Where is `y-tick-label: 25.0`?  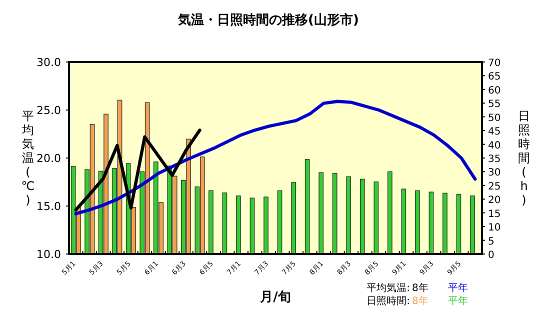
y-tick-label: 25.0 is located at coordinates (48, 110).